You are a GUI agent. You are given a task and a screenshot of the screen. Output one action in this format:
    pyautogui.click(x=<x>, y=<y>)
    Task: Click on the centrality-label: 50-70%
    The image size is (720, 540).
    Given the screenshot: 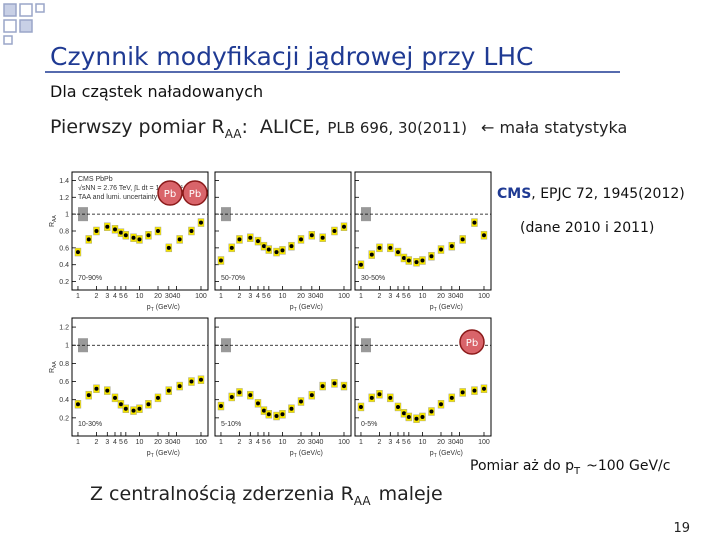 What is the action you would take?
    pyautogui.click(x=233, y=278)
    